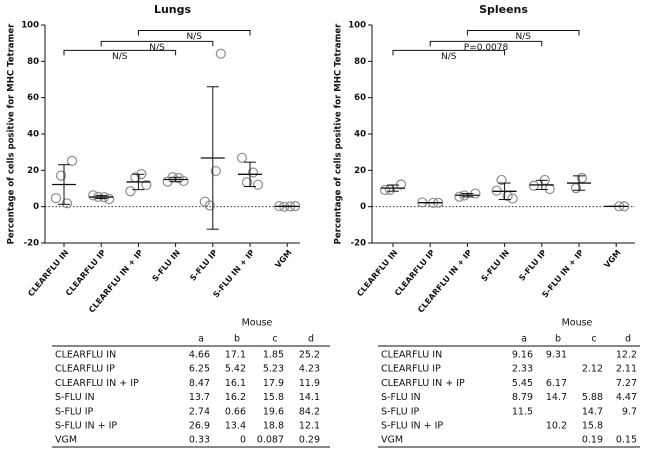  Describe the element at coordinates (532, 265) in the screenshot. I see `x-tick-label: S-FLU IP` at that location.